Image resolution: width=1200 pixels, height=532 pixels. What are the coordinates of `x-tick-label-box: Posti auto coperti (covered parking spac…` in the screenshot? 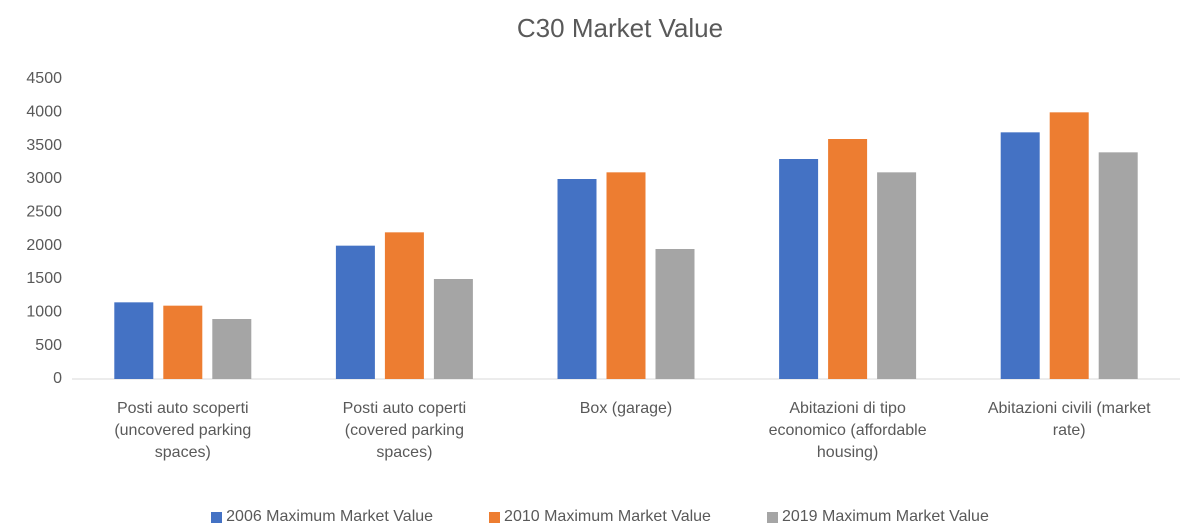 It's located at (404, 430).